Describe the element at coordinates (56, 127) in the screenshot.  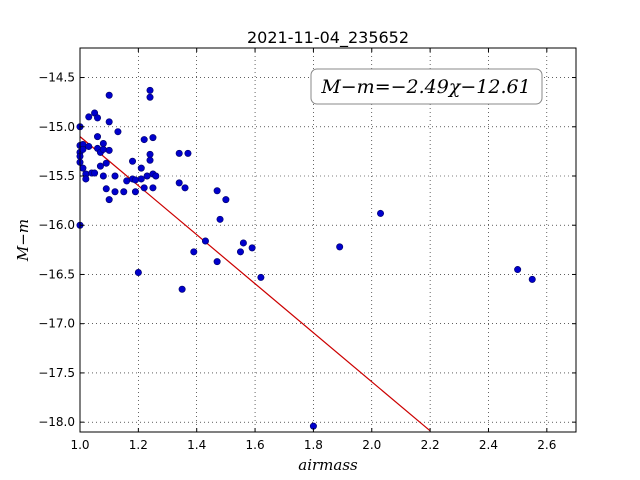
I see `y-tick-label: −15.0` at that location.